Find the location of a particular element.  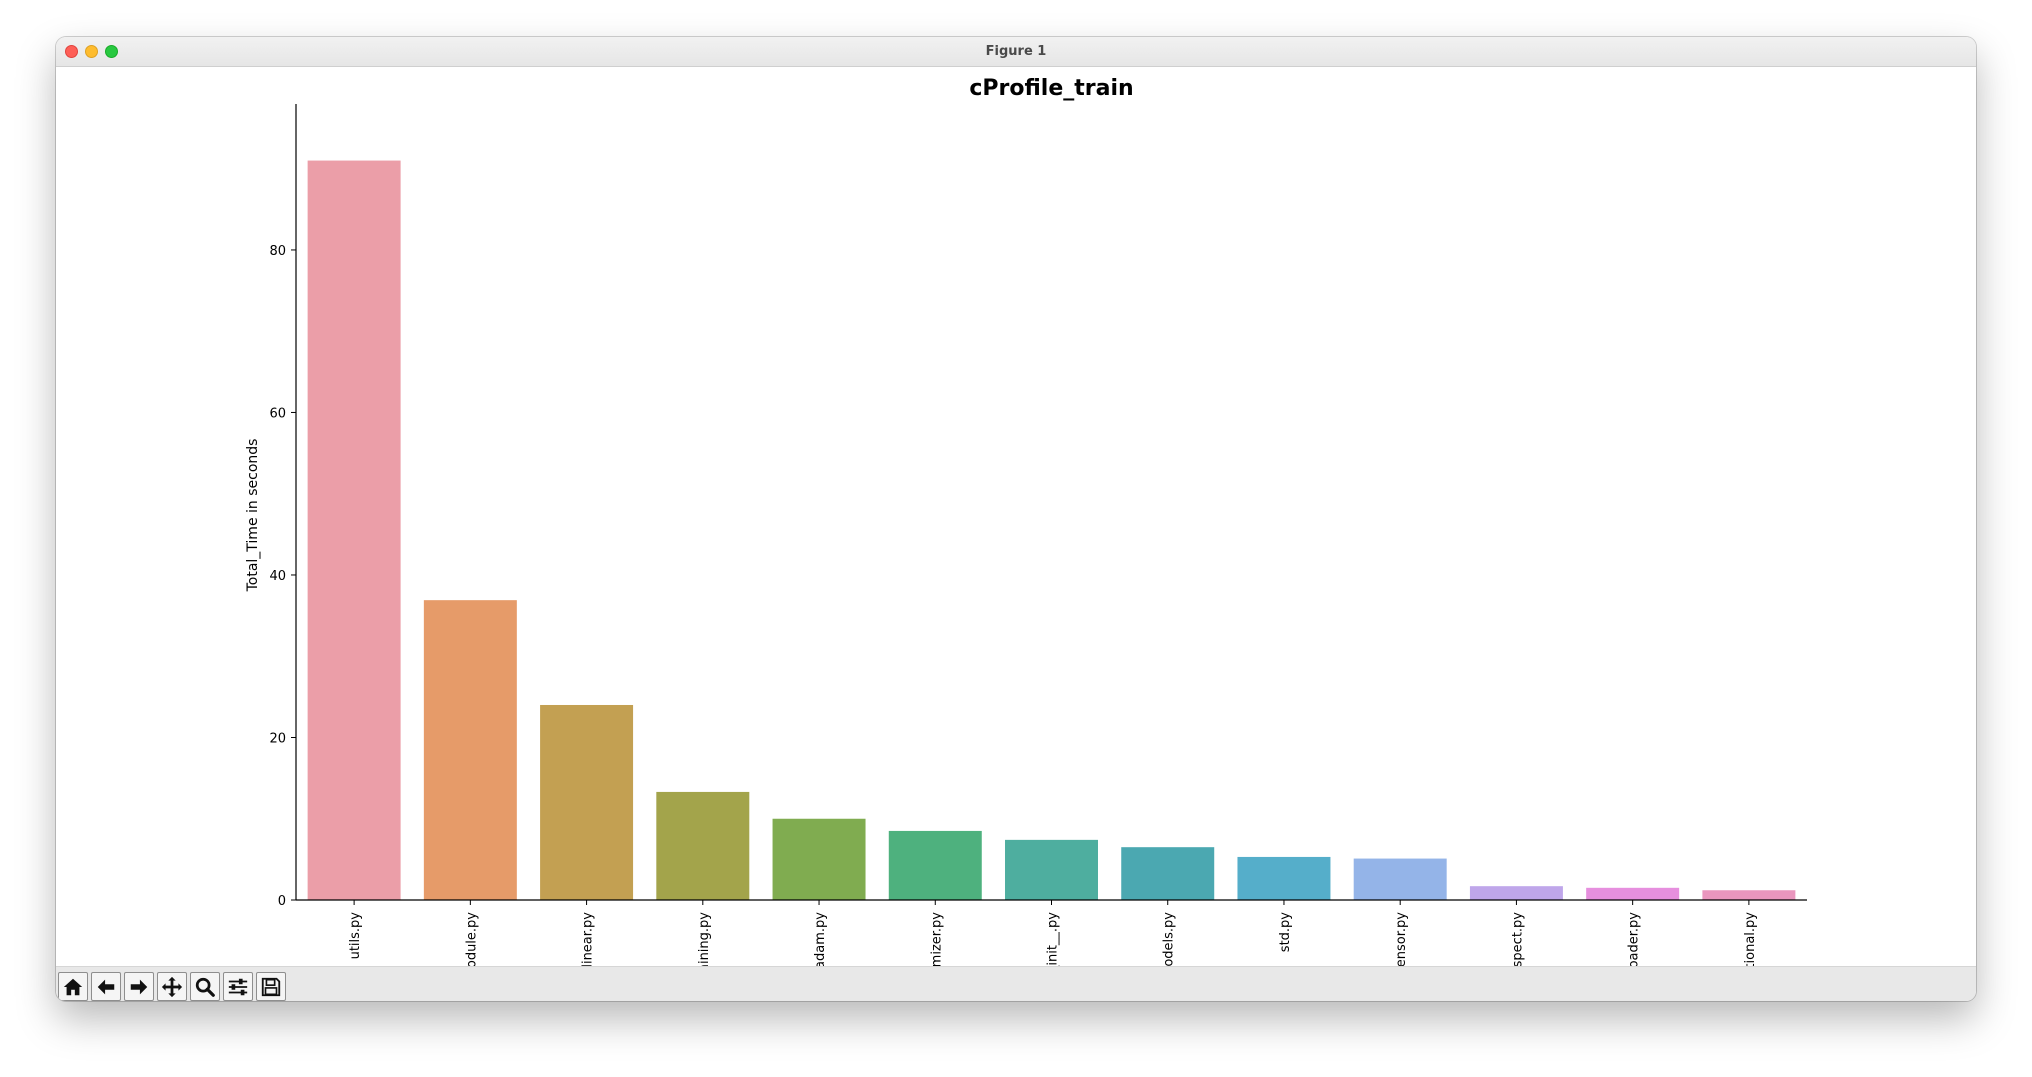

bar-module.py is located at coordinates (470, 750).